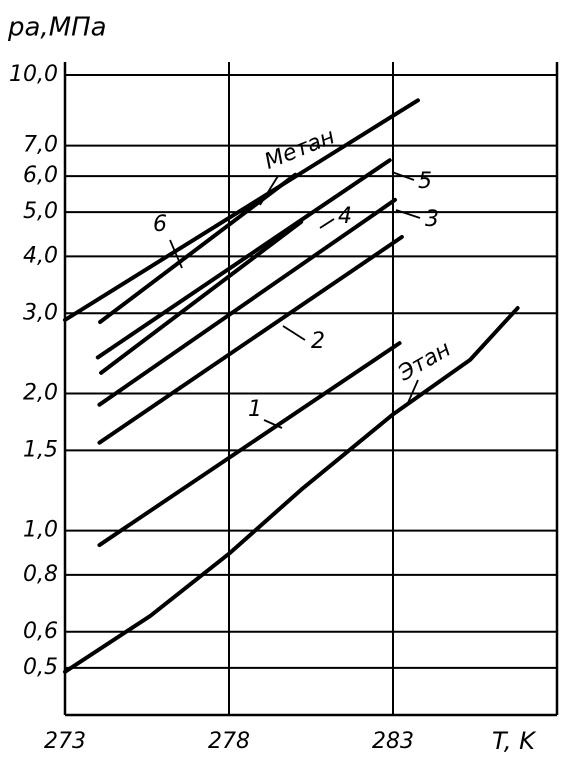 The image size is (565, 763). I want to click on y-tick-label: 0,8, so click(40, 574).